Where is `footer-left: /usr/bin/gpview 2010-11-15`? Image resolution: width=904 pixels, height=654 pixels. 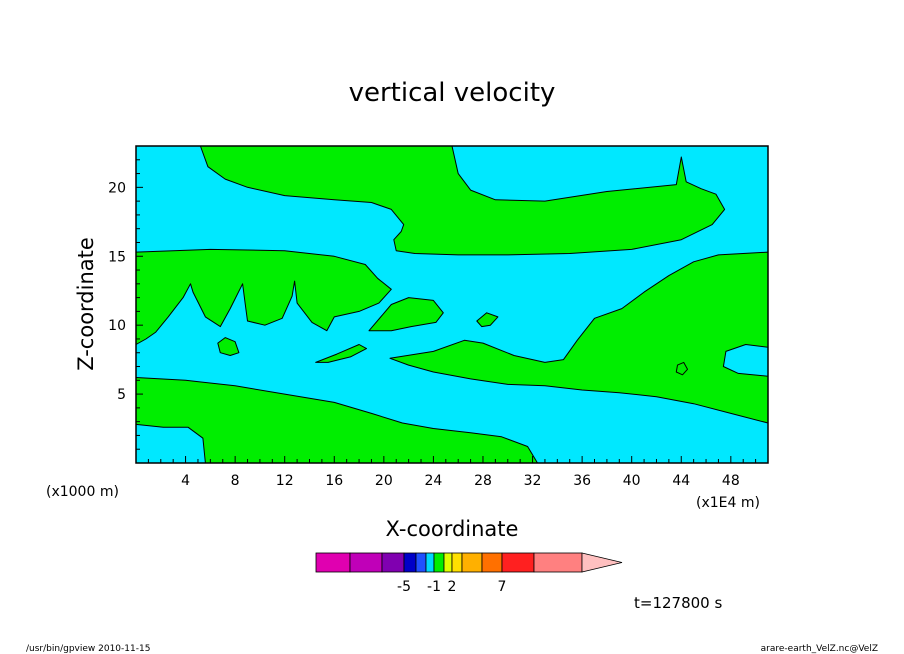 footer-left: /usr/bin/gpview 2010-11-15 is located at coordinates (88, 649).